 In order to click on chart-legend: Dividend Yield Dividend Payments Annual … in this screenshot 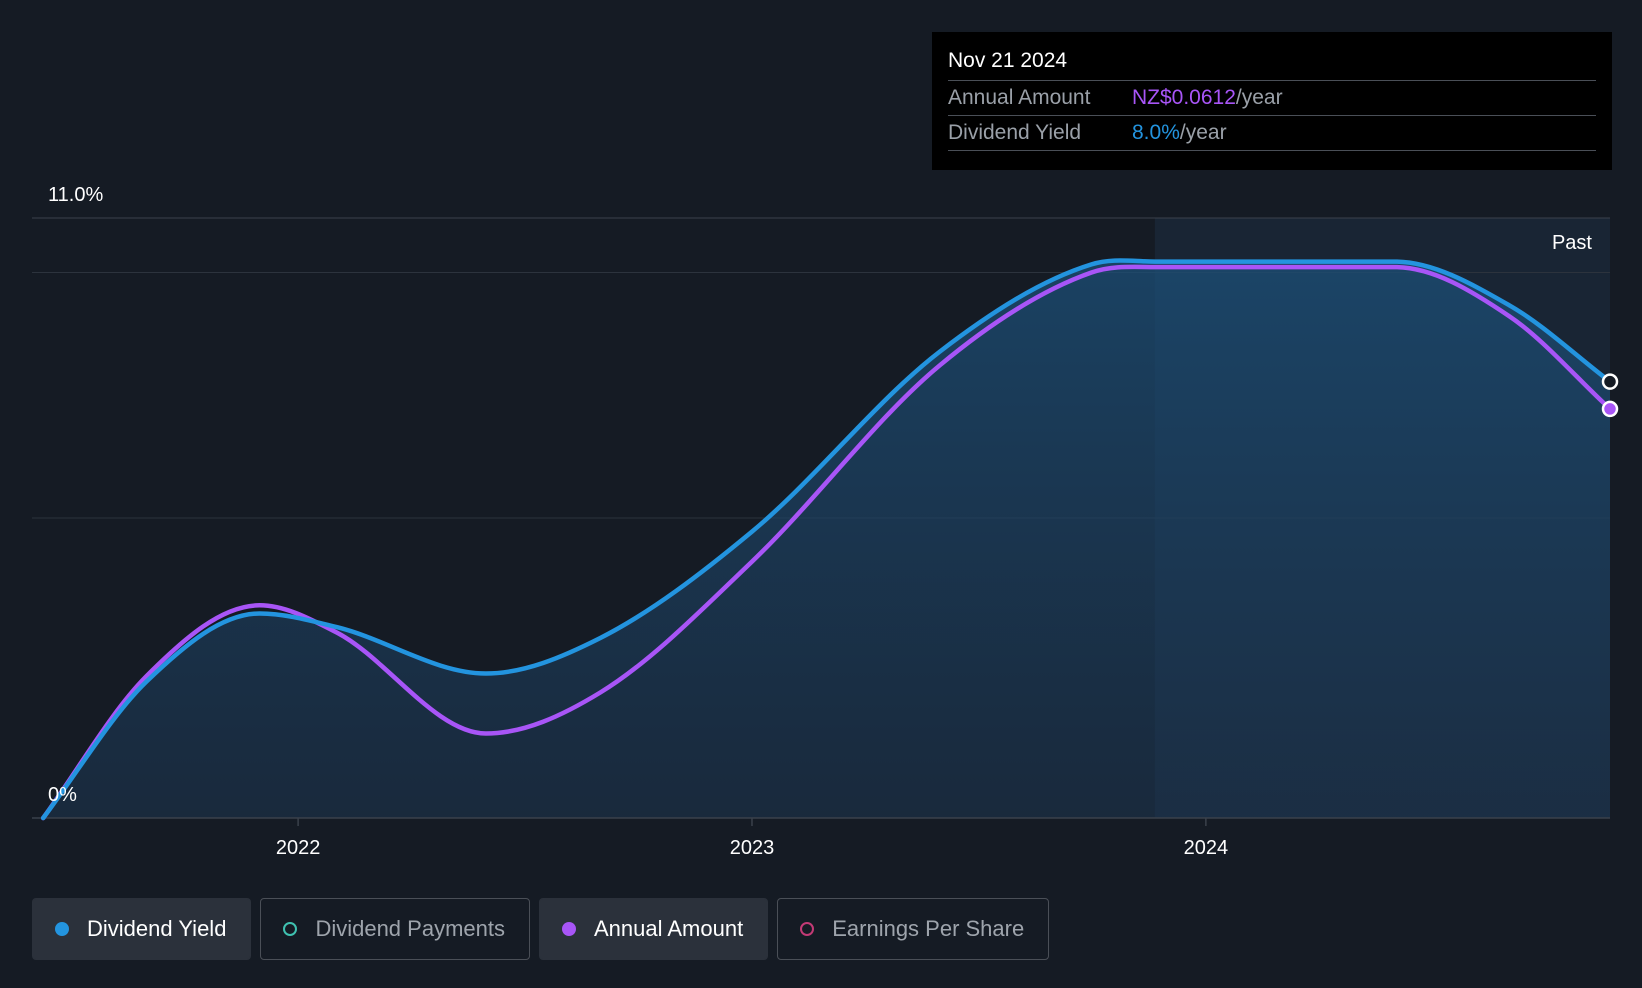, I will do `click(541, 929)`.